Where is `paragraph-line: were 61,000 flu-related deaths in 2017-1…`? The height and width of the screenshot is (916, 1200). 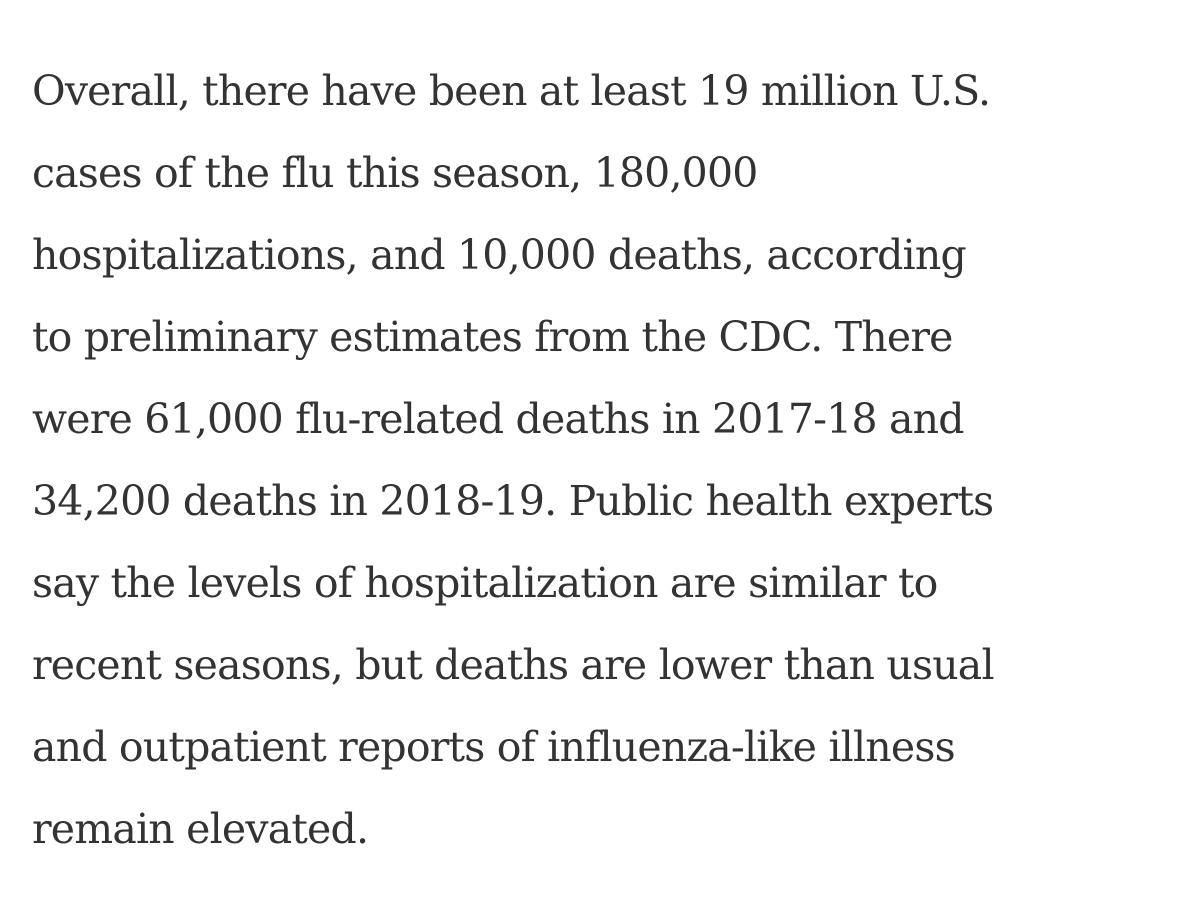 paragraph-line: were 61,000 flu-related deaths in 2017-1… is located at coordinates (498, 419).